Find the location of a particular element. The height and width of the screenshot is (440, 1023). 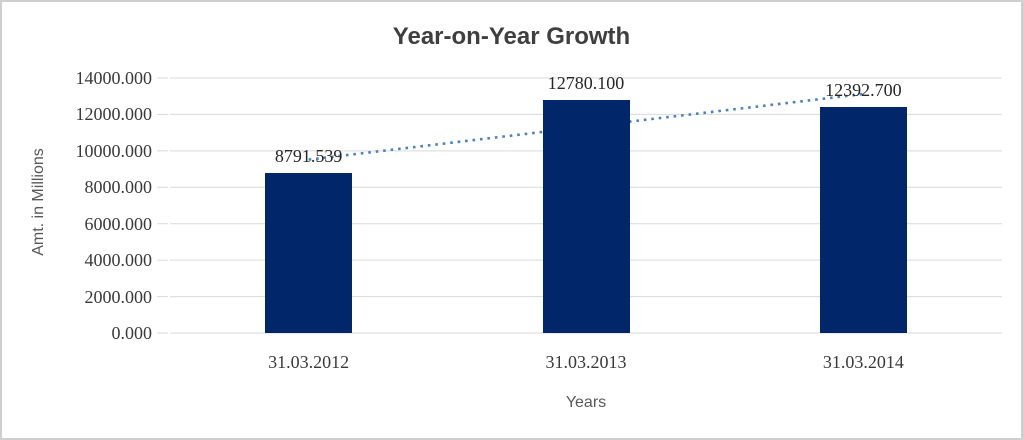

bar-value-label: 12392.700 is located at coordinates (863, 90).